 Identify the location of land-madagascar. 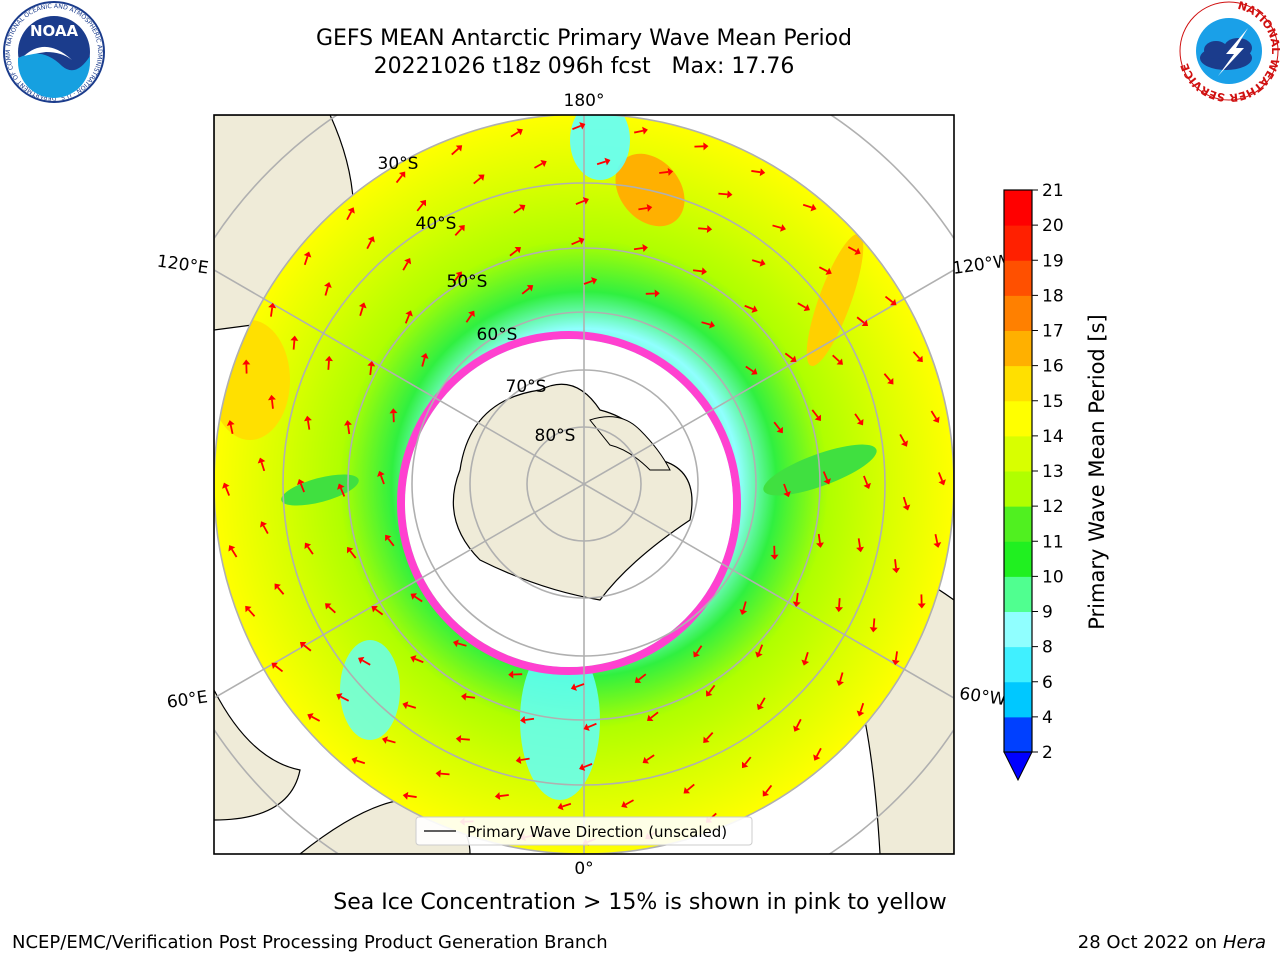
(257, 755).